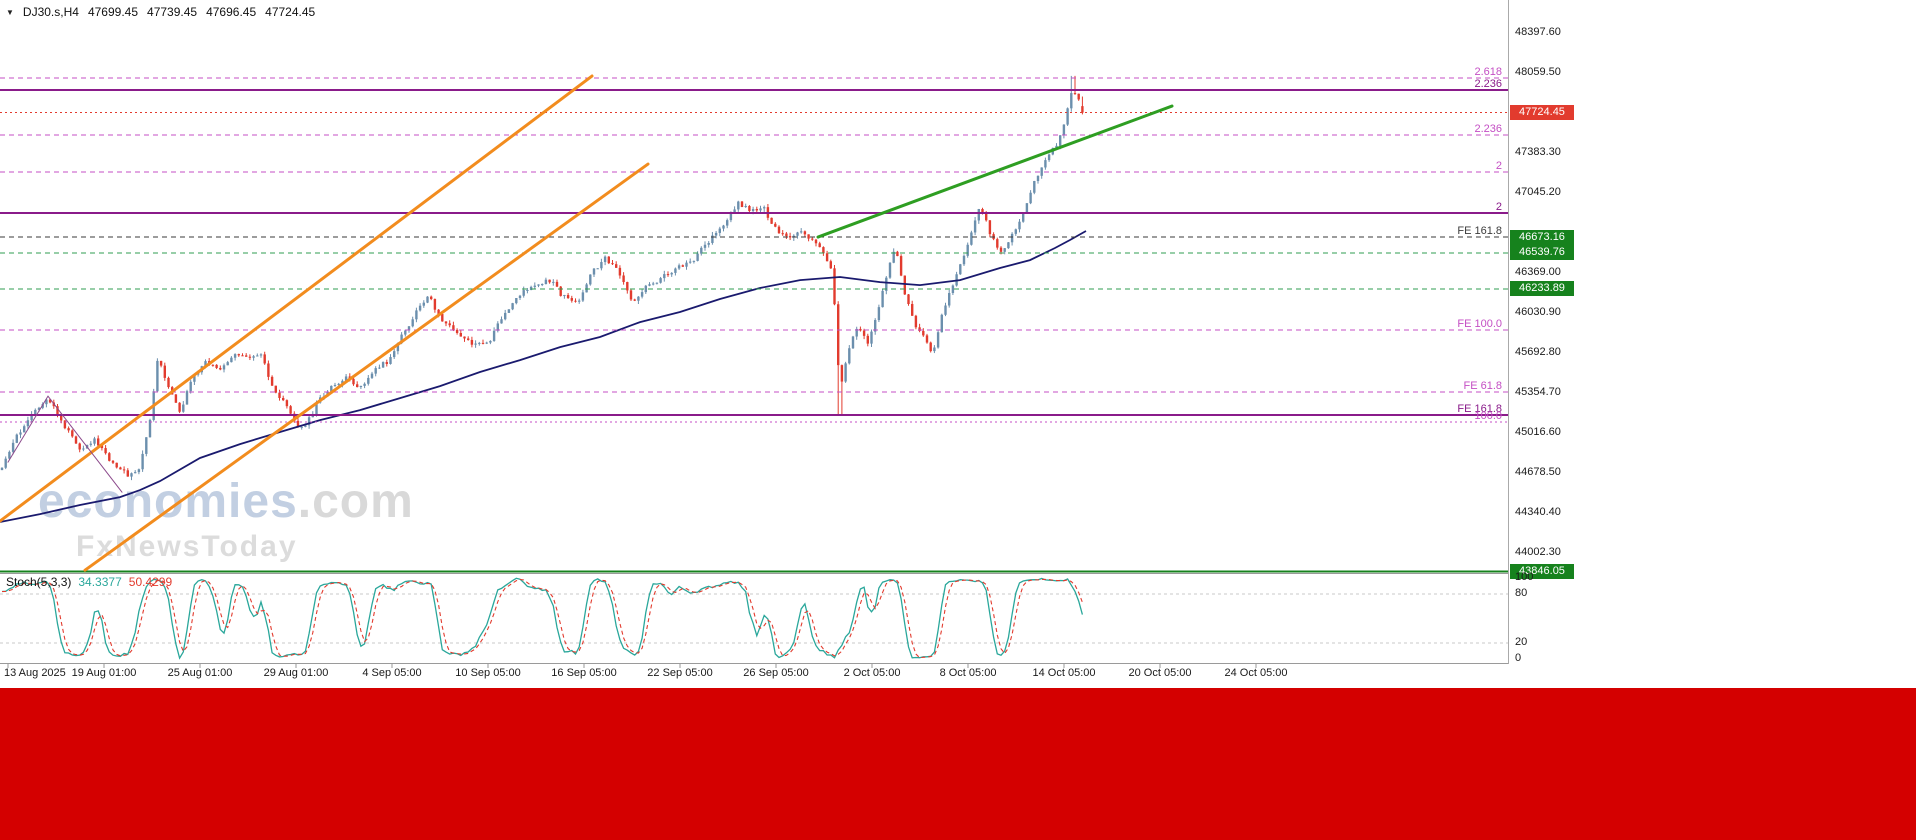  Describe the element at coordinates (296, 673) in the screenshot. I see `time-axis-label: 29 Aug 01:00` at that location.